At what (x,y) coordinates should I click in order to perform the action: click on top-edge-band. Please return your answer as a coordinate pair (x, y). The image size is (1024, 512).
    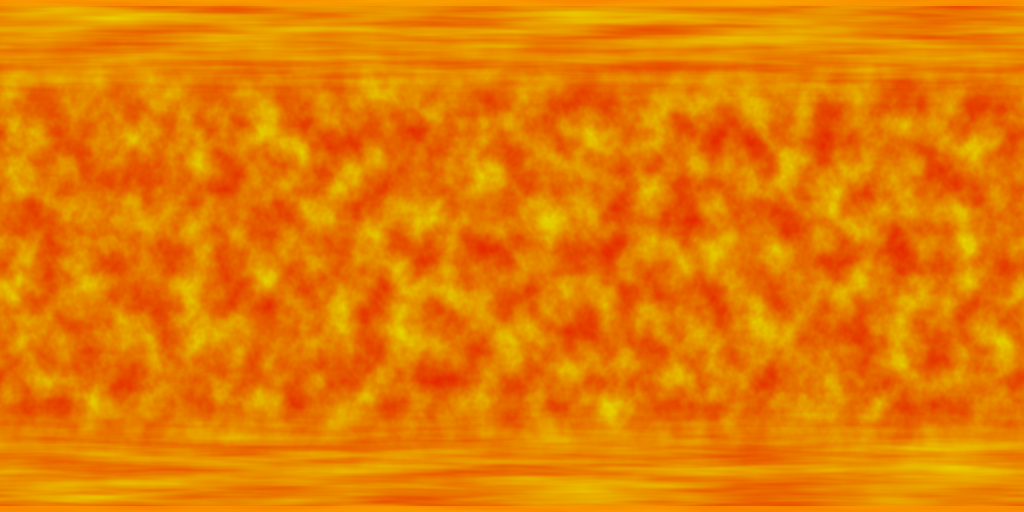
    Looking at the image, I should click on (512, 3).